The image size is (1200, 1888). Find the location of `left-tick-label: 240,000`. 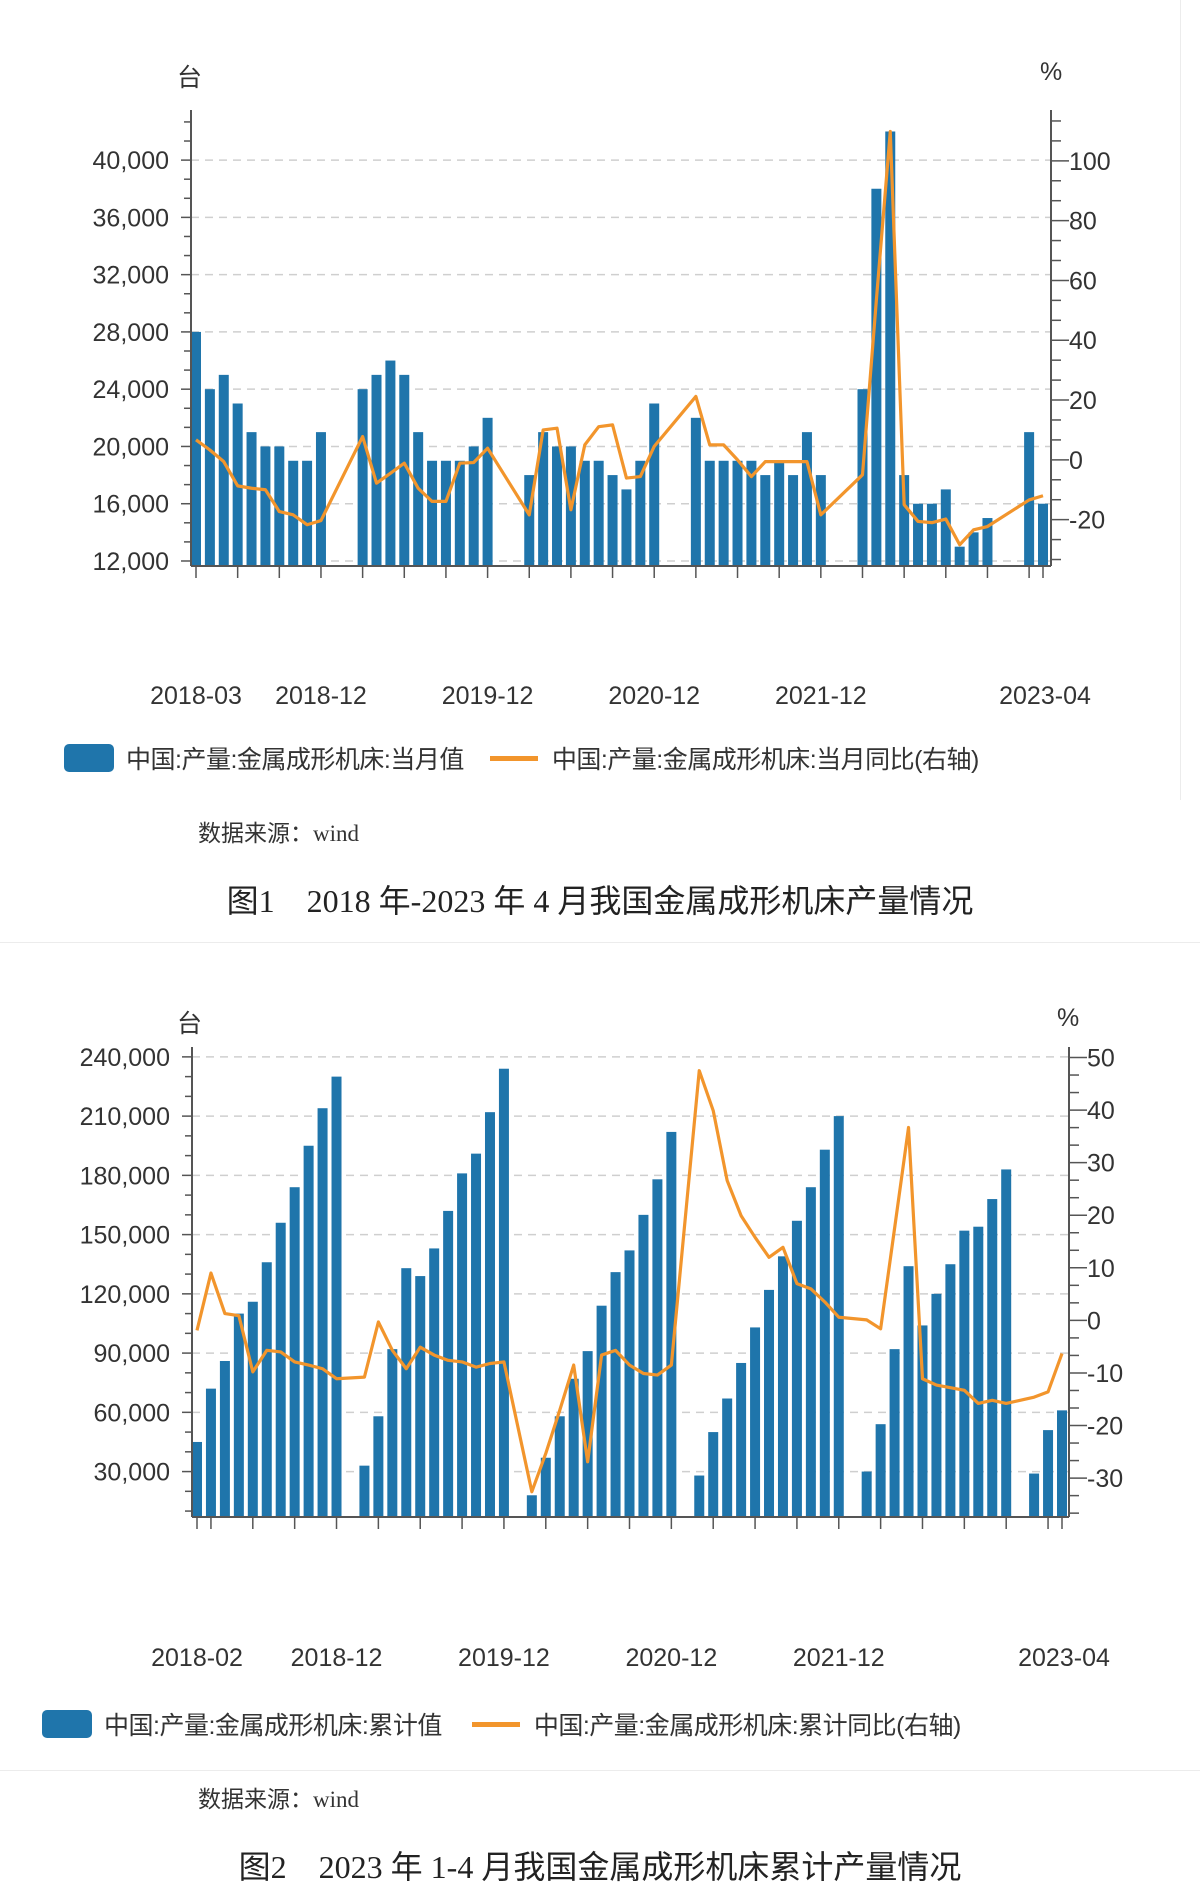

left-tick-label: 240,000 is located at coordinates (125, 1058).